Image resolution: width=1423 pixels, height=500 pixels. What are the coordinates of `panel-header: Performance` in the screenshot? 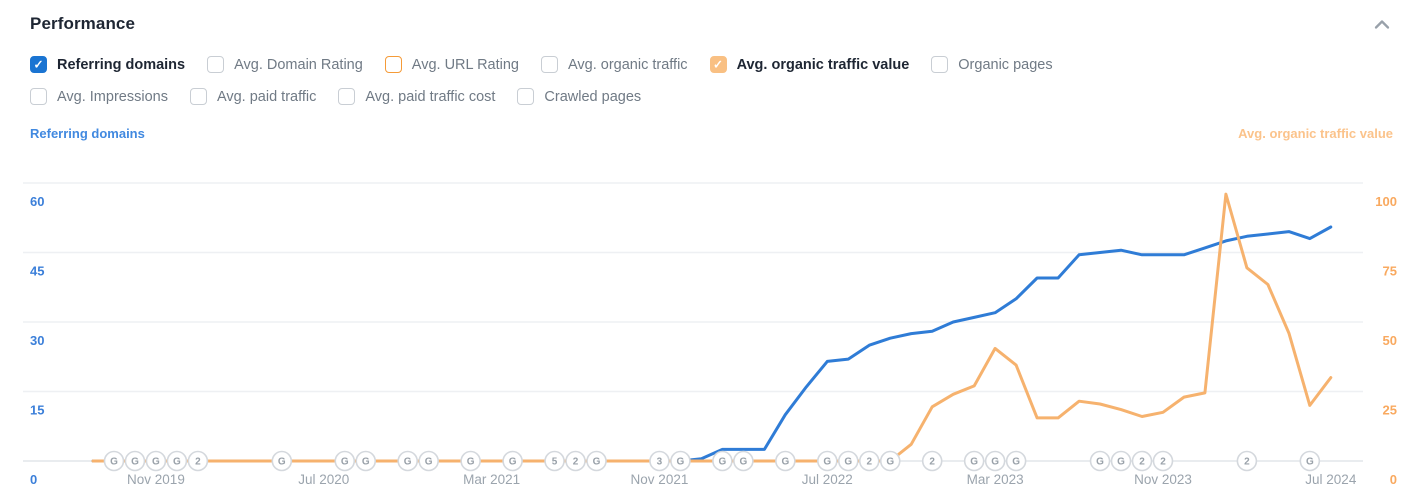 It's located at (711, 17).